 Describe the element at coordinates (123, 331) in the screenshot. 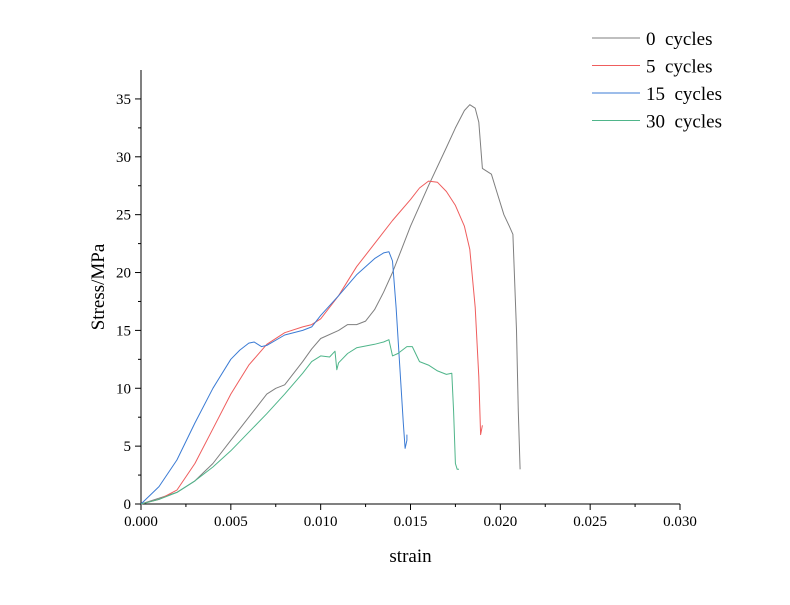

I see `y-tick-label: 15` at that location.